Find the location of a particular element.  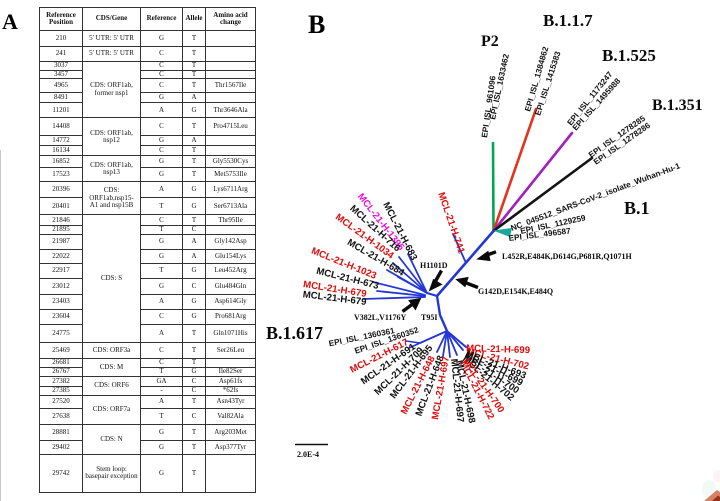

svg-text: MCL-21-H-699 is located at coordinates (498, 349).